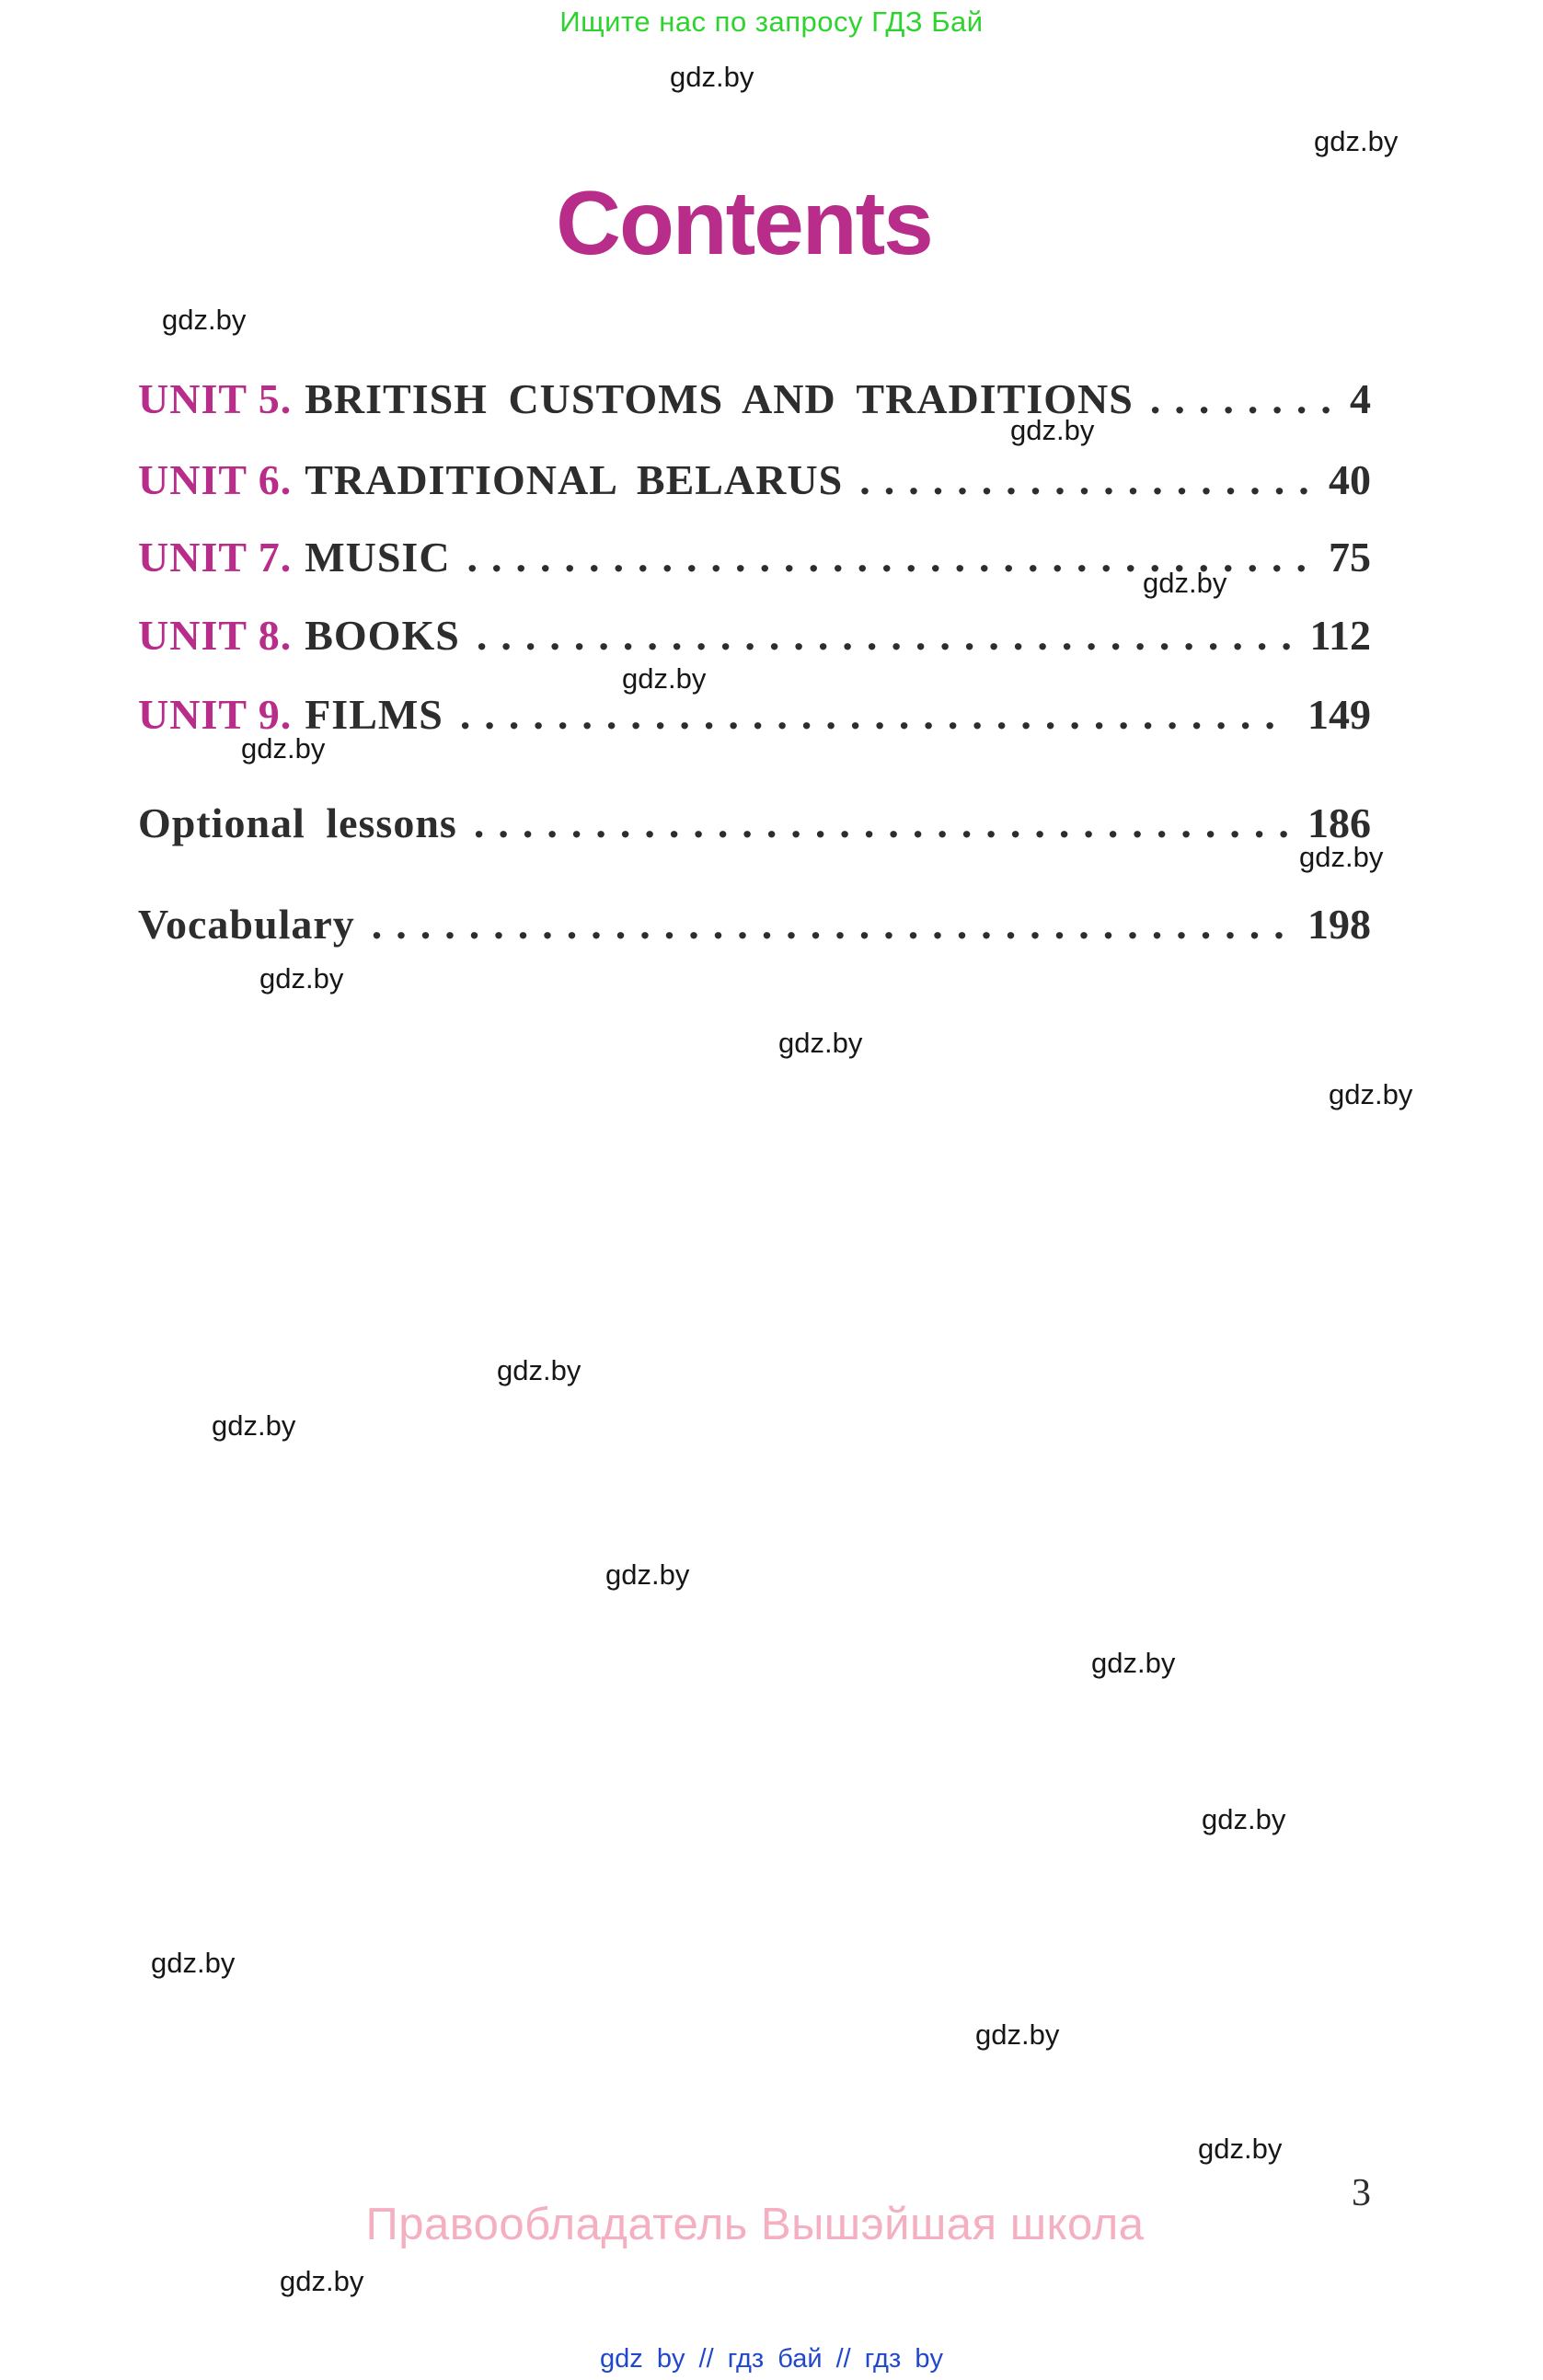 This screenshot has height=2380, width=1543. What do you see at coordinates (216, 398) in the screenshot?
I see `unit-label: UNIT 5.` at bounding box center [216, 398].